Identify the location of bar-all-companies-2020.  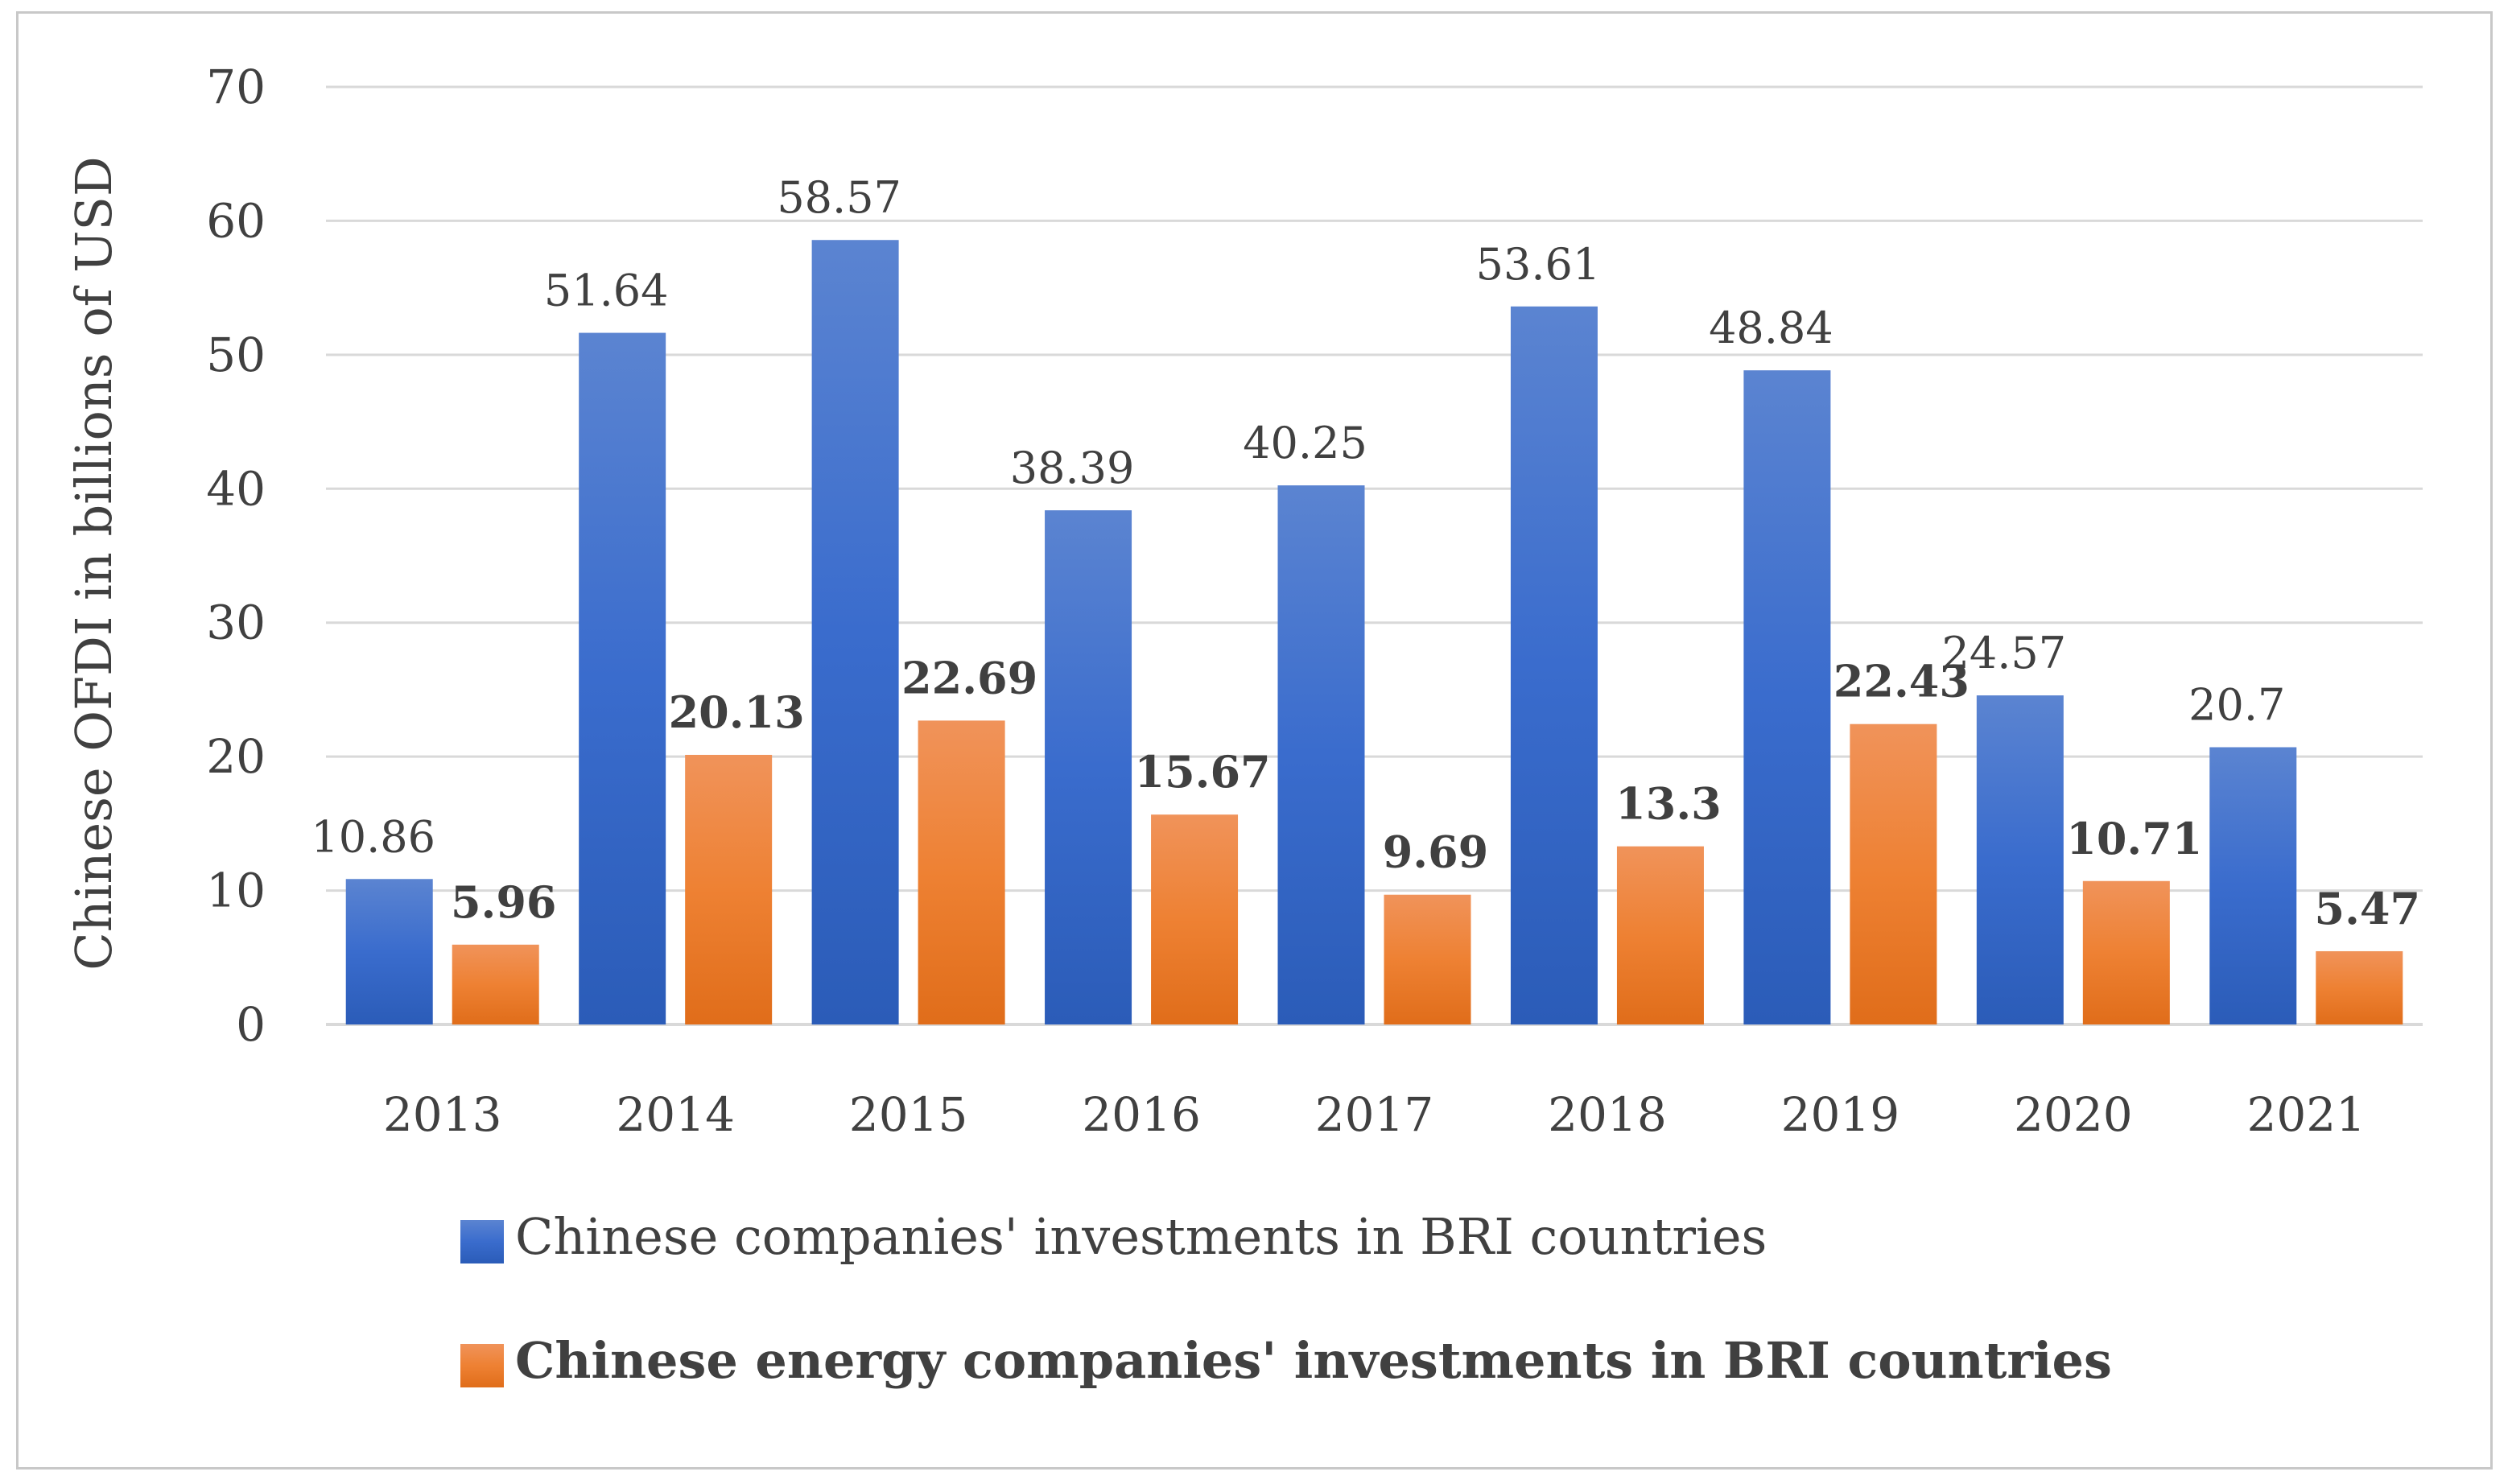
(2020, 859).